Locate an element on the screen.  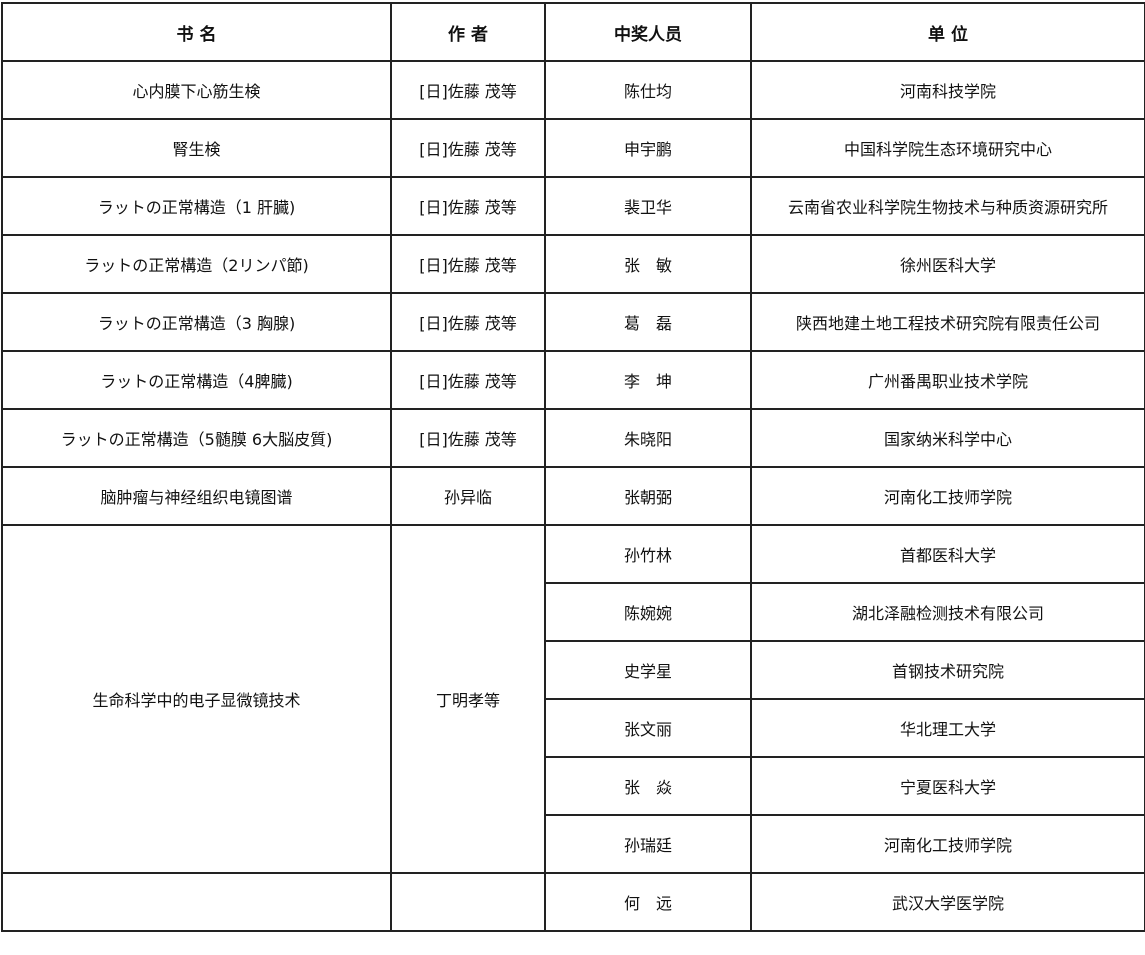
winner-unit: 湖北泽融检测技术有限公司 is located at coordinates (947, 612).